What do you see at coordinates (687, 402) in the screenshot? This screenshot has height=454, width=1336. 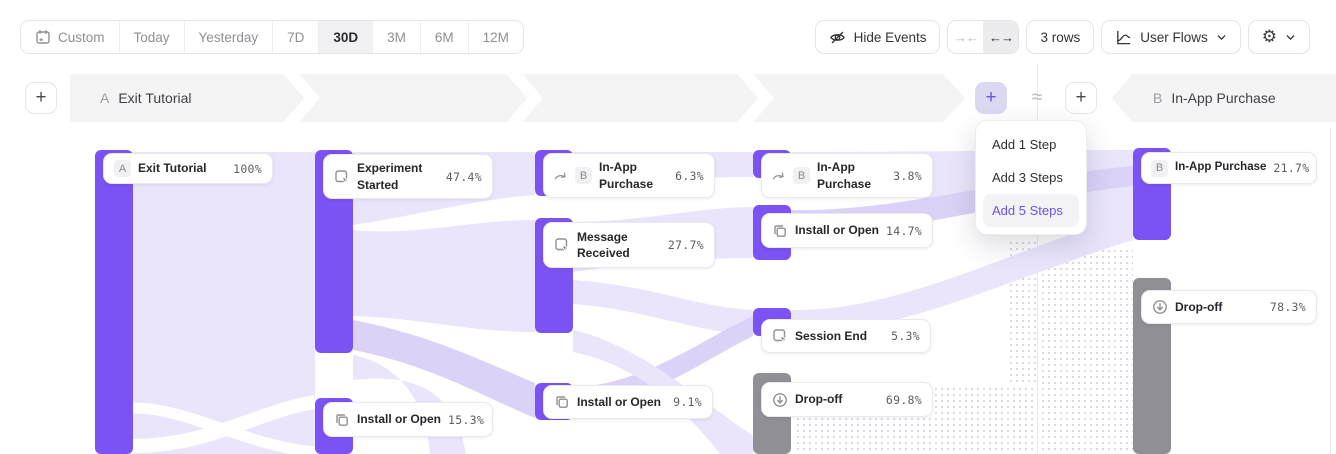 I see `flow-node-pct: 9.1%` at bounding box center [687, 402].